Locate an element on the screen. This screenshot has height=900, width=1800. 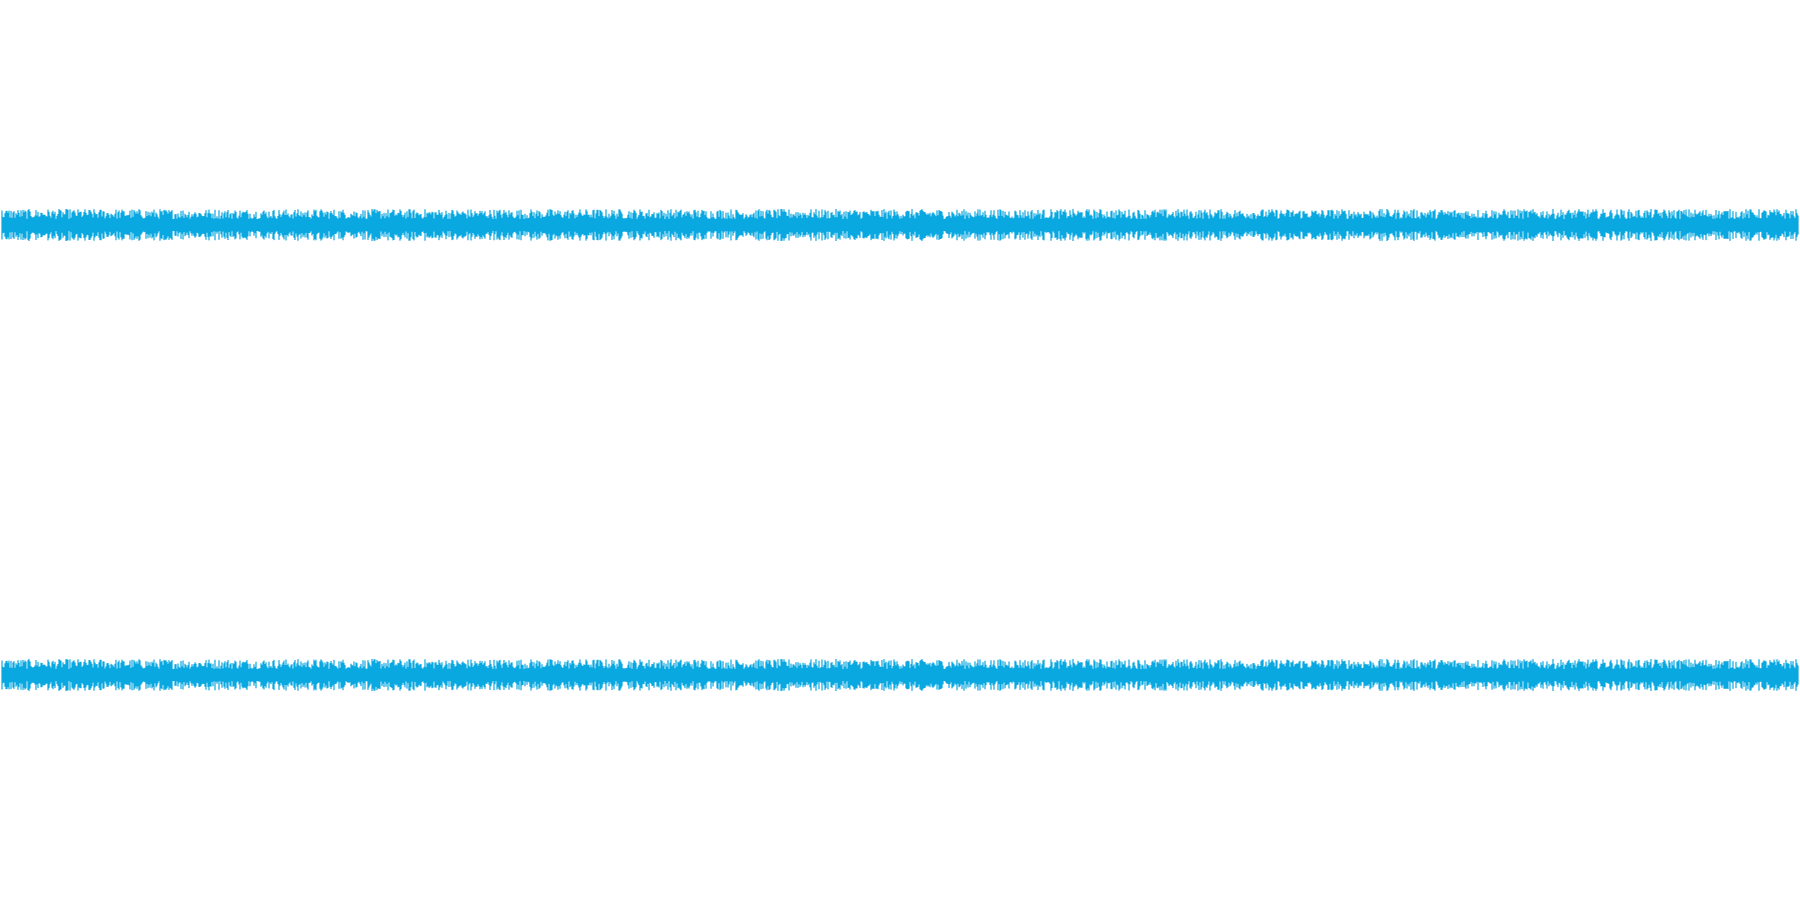
waveform-left-path is located at coordinates (900, 225).